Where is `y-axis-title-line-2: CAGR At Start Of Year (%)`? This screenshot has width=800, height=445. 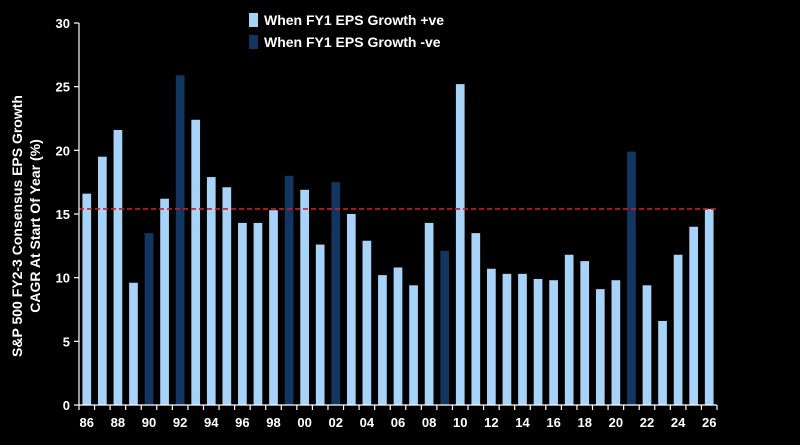
y-axis-title-line-2: CAGR At Start Of Year (%) is located at coordinates (35, 225).